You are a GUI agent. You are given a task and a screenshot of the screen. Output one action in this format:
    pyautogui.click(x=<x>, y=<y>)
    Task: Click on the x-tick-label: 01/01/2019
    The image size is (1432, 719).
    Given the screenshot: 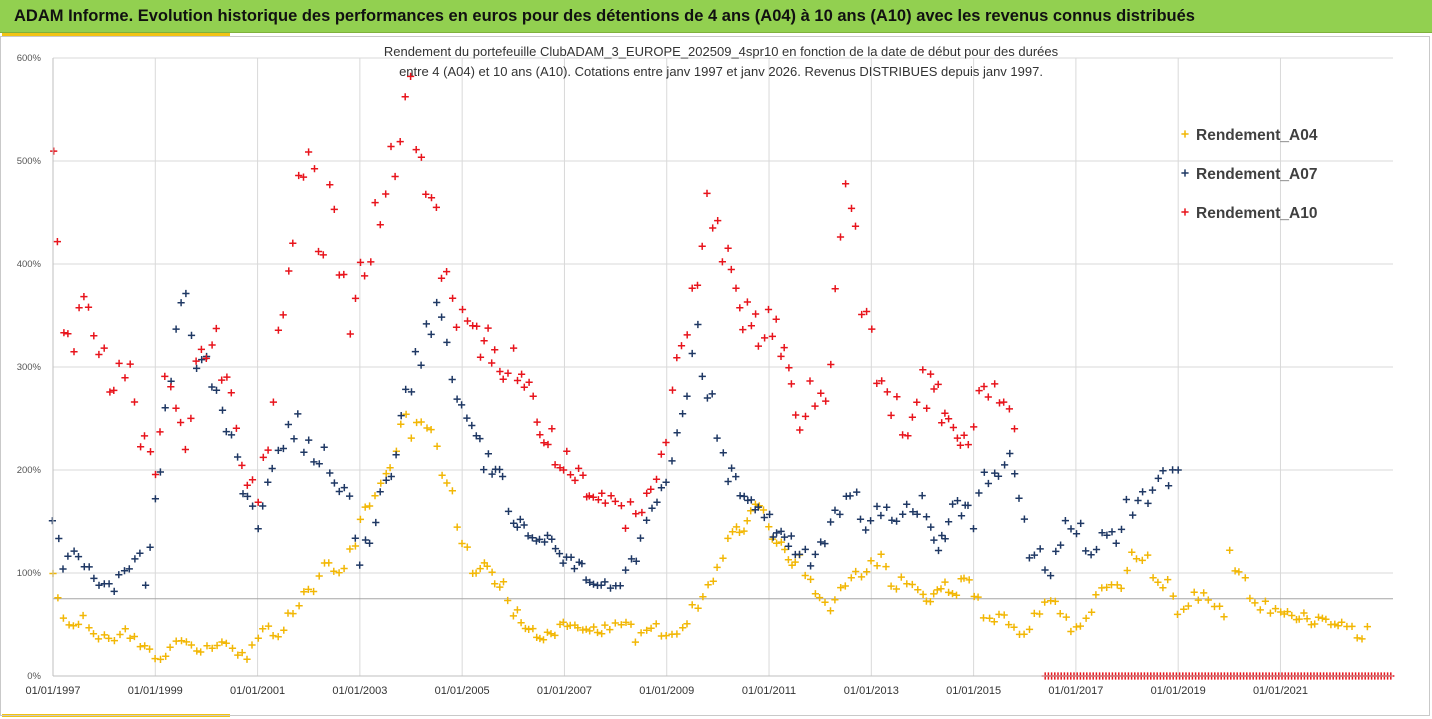 What is the action you would take?
    pyautogui.click(x=1178, y=691)
    